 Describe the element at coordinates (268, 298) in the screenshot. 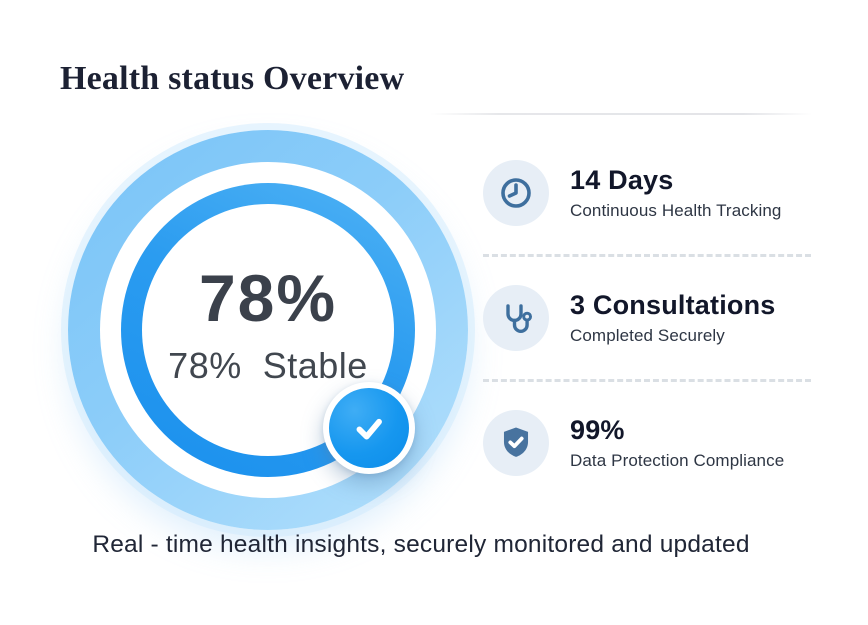

I see `health-score-value: 78%` at that location.